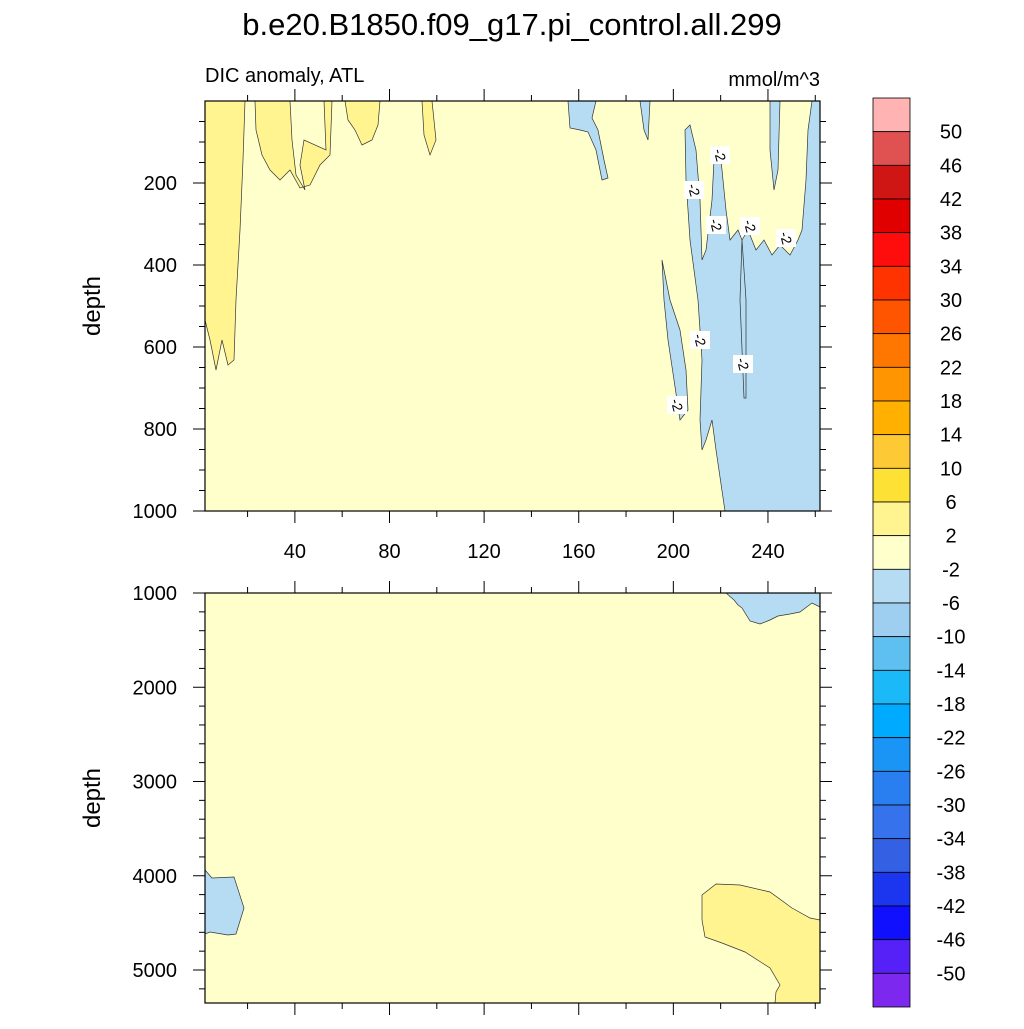  Describe the element at coordinates (774, 80) in the screenshot. I see `right-subtitle: mmol/m^3` at that location.